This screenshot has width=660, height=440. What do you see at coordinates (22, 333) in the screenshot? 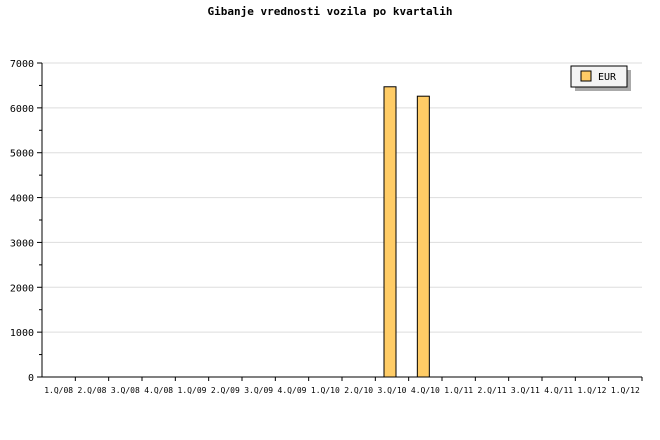
I see `y-tick-label: 1000` at bounding box center [22, 333].